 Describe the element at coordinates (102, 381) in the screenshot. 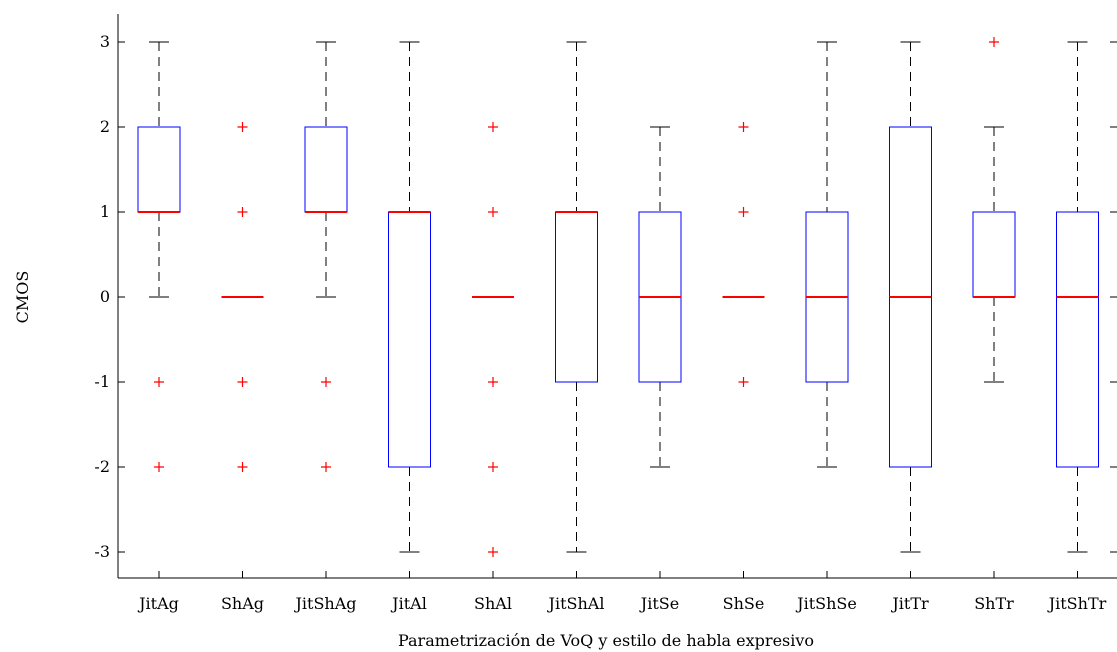

I see `y-tick-label: -1` at that location.